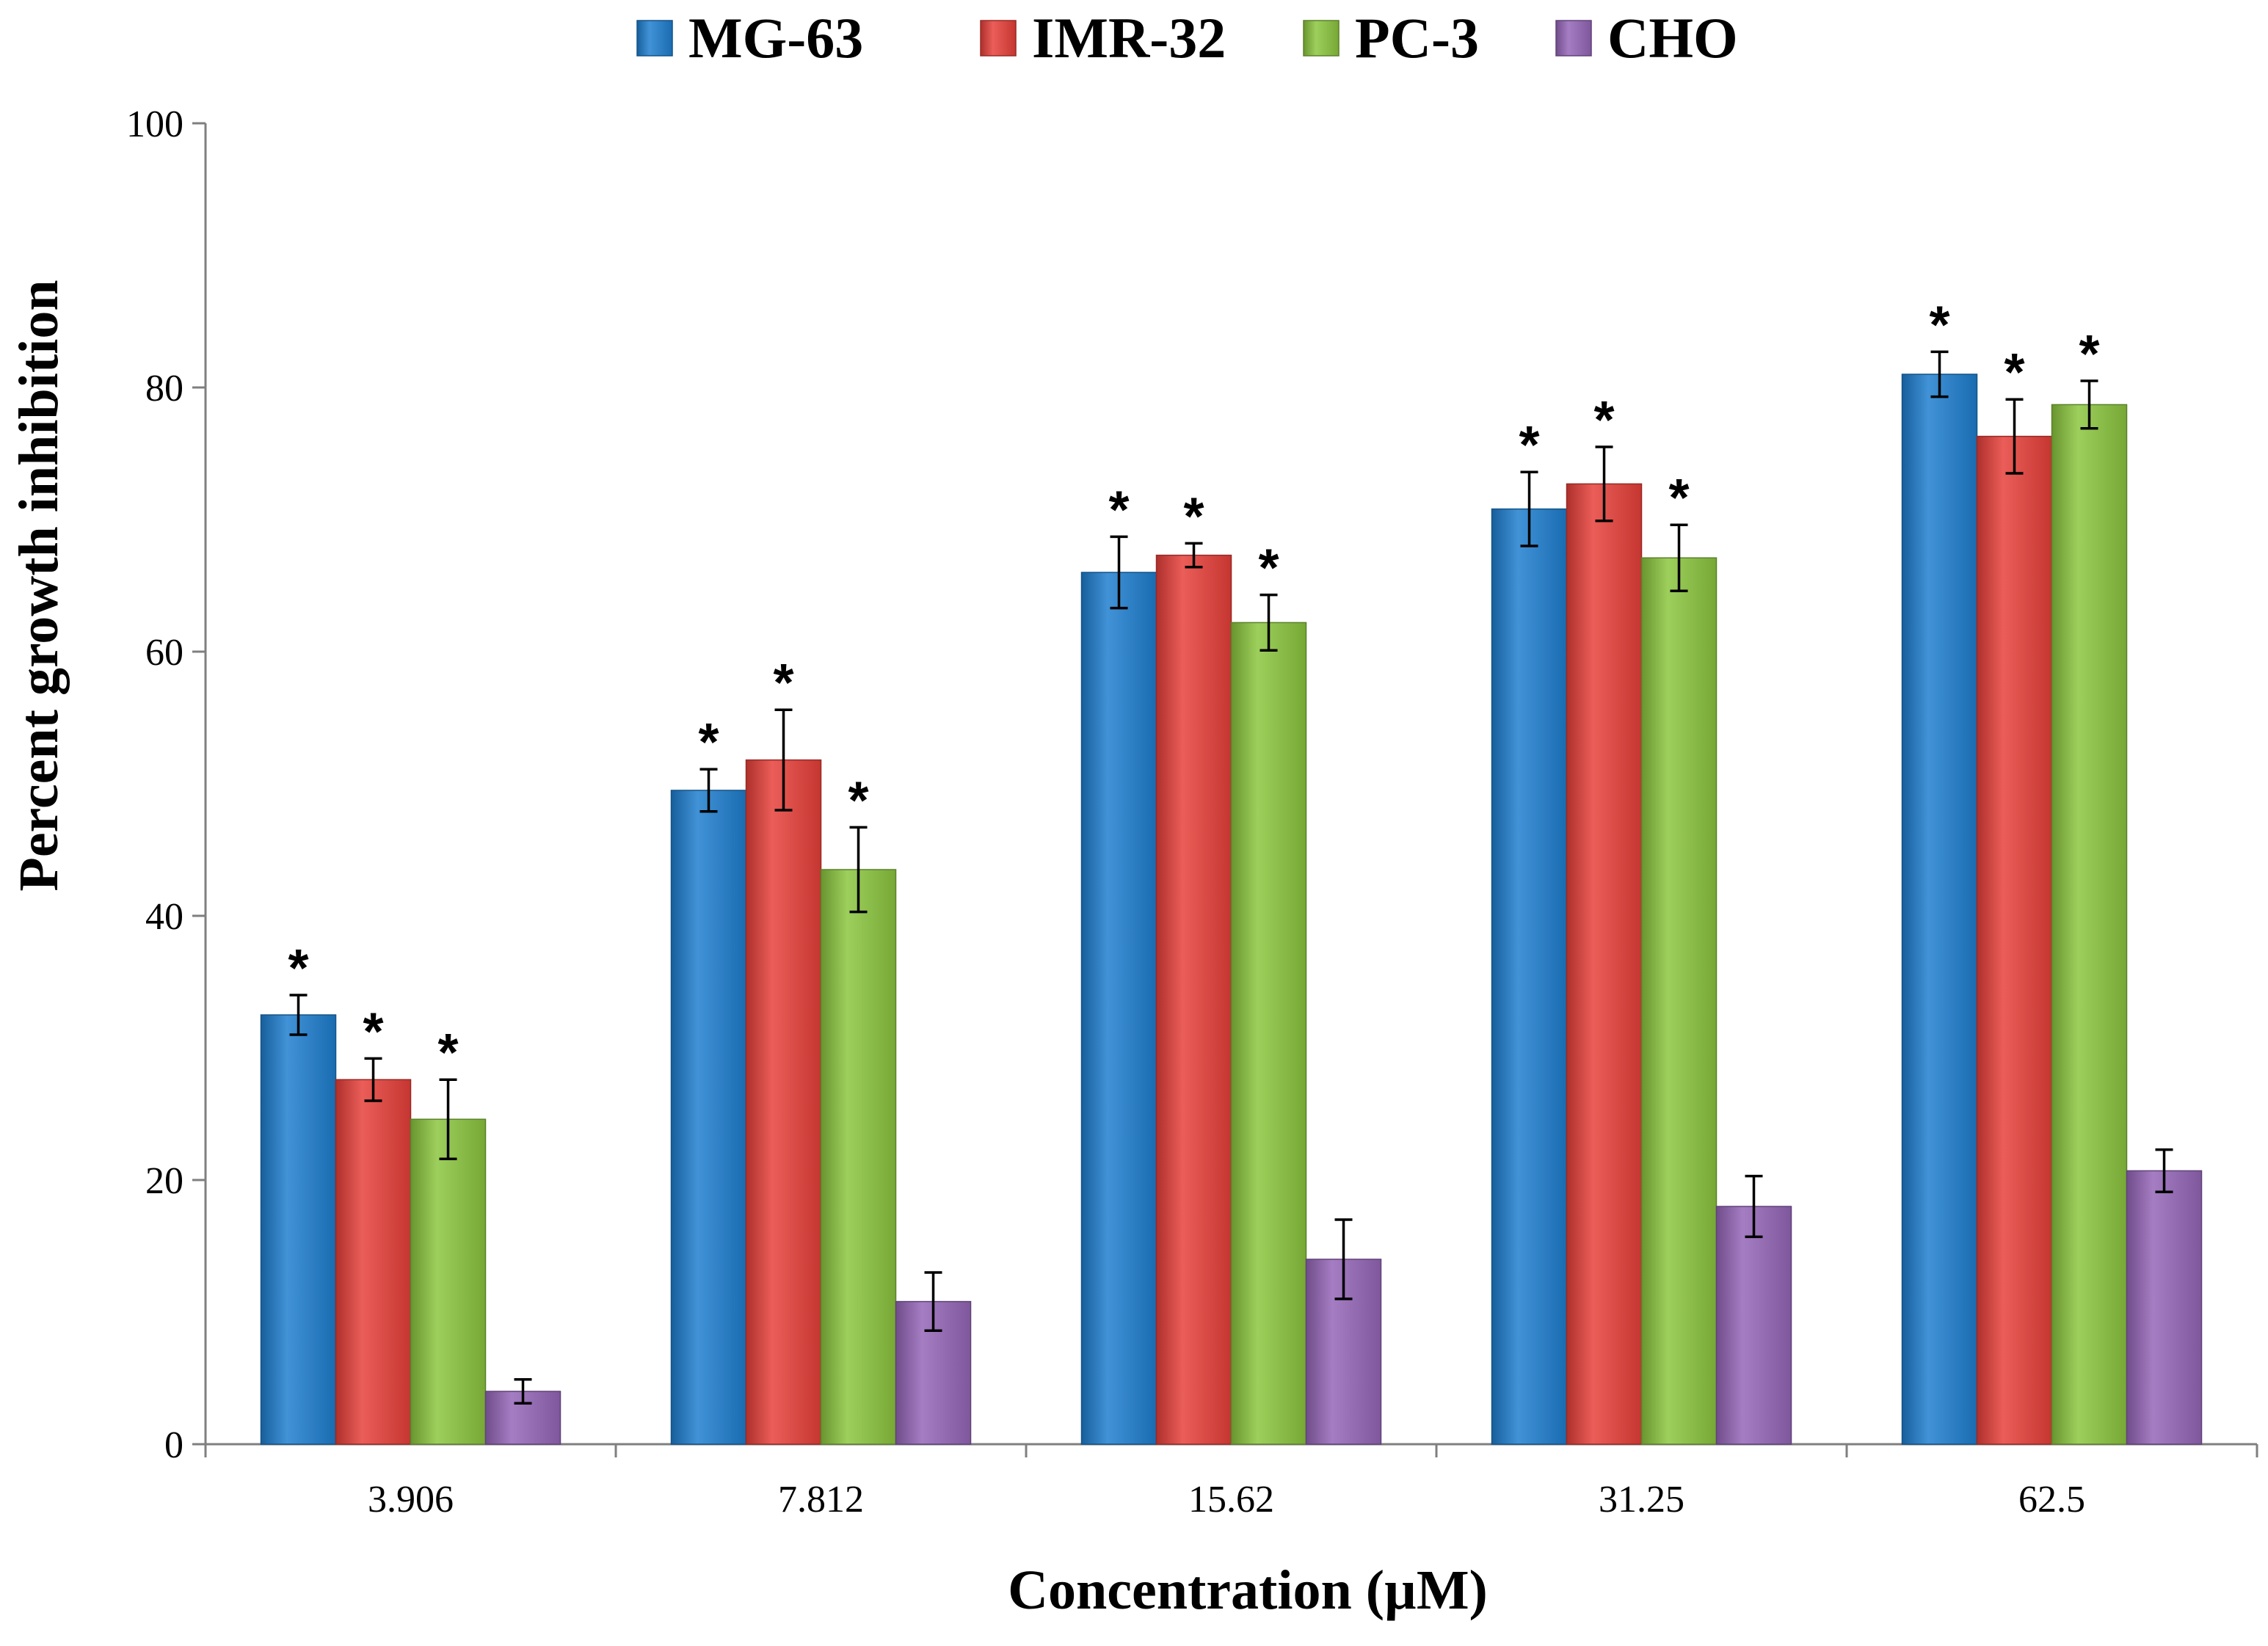 The image size is (2268, 1646). I want to click on bar-pc-3-31.25, so click(1679, 1001).